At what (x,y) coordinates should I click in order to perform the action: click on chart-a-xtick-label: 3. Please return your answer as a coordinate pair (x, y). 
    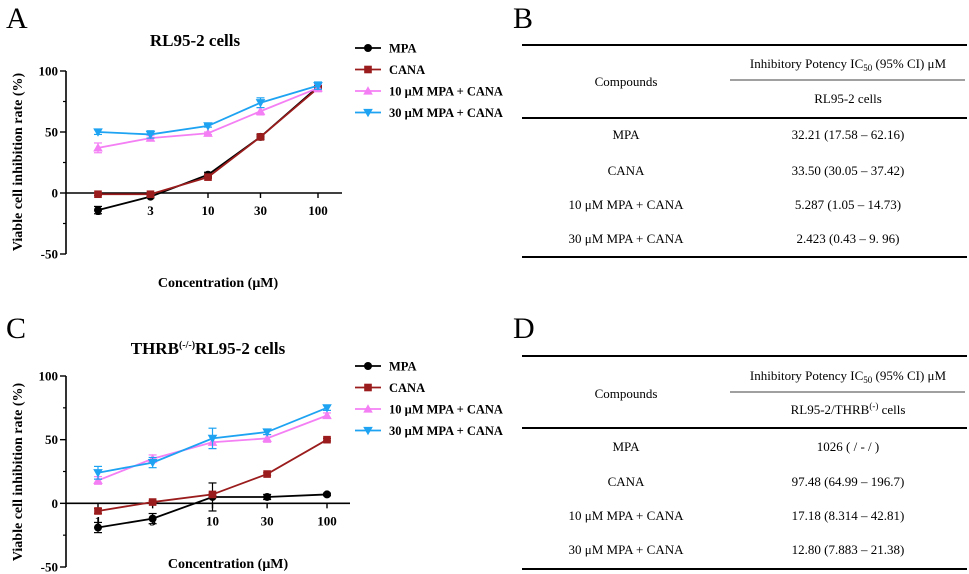
    Looking at the image, I should click on (150, 210).